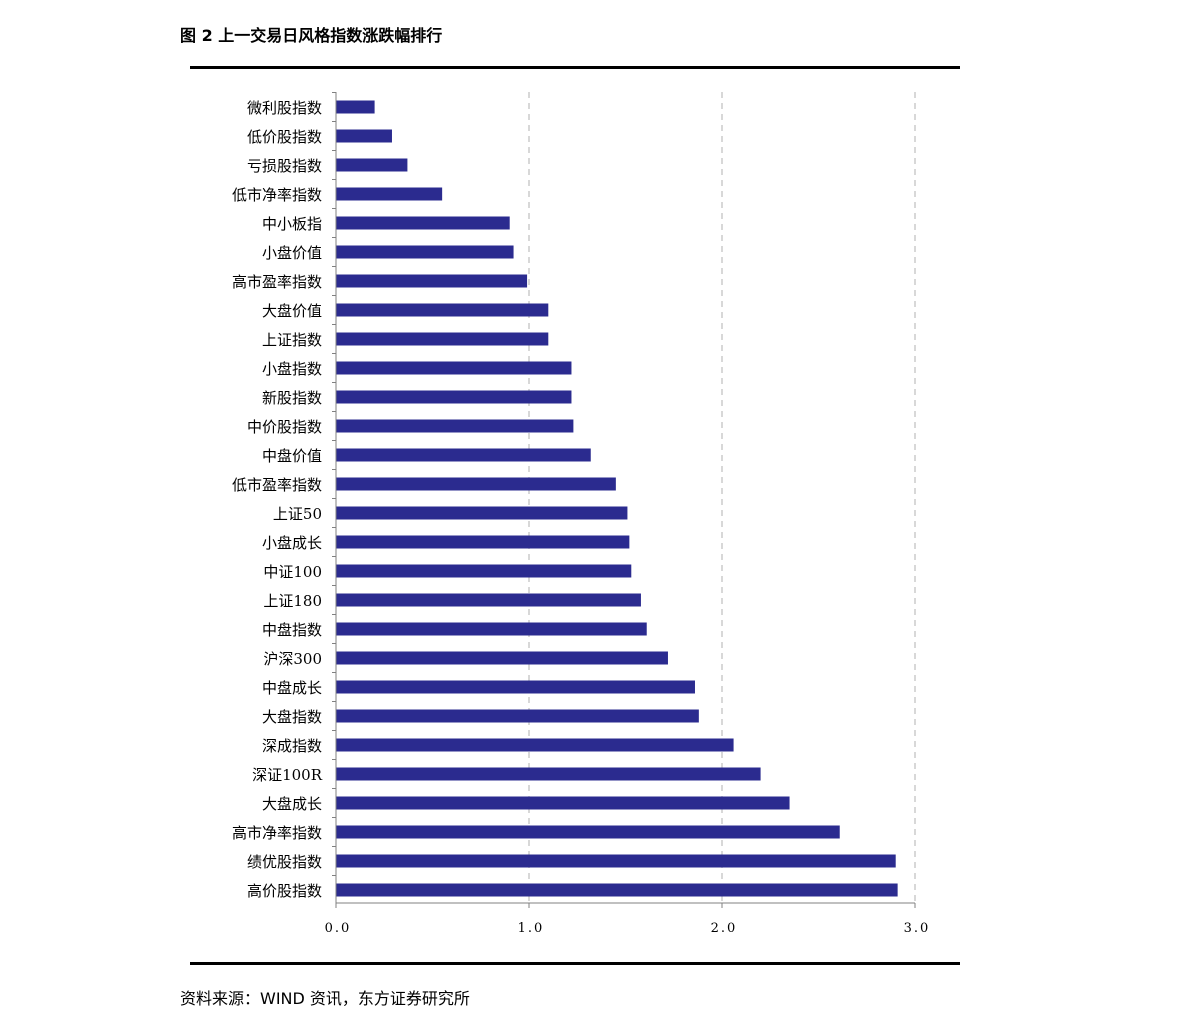 This screenshot has width=1191, height=1026. What do you see at coordinates (575, 67) in the screenshot?
I see `top-rule` at bounding box center [575, 67].